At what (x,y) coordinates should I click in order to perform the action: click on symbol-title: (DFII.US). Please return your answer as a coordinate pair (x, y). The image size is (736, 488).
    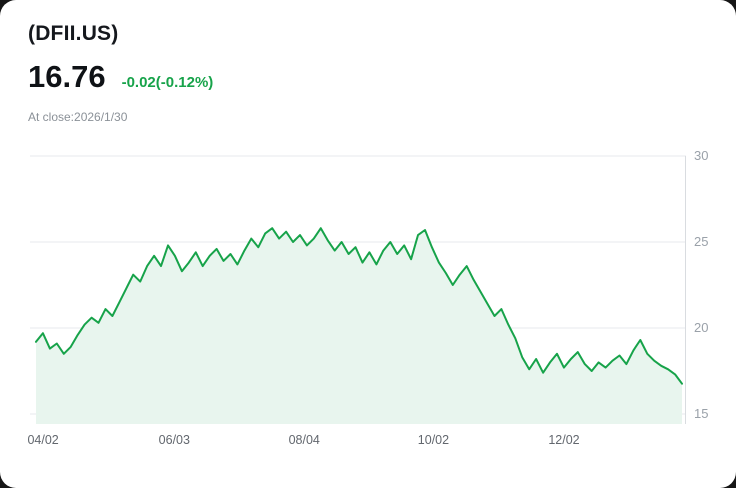
    Looking at the image, I should click on (73, 33).